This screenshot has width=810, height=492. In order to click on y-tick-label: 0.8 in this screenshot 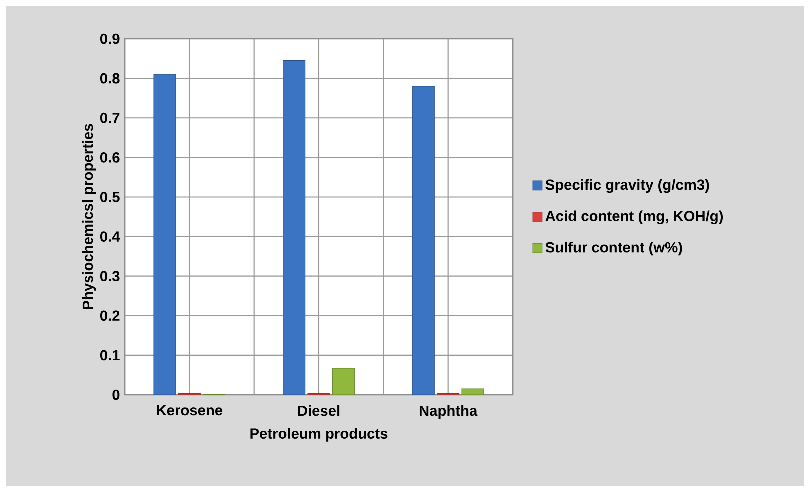, I will do `click(110, 78)`.